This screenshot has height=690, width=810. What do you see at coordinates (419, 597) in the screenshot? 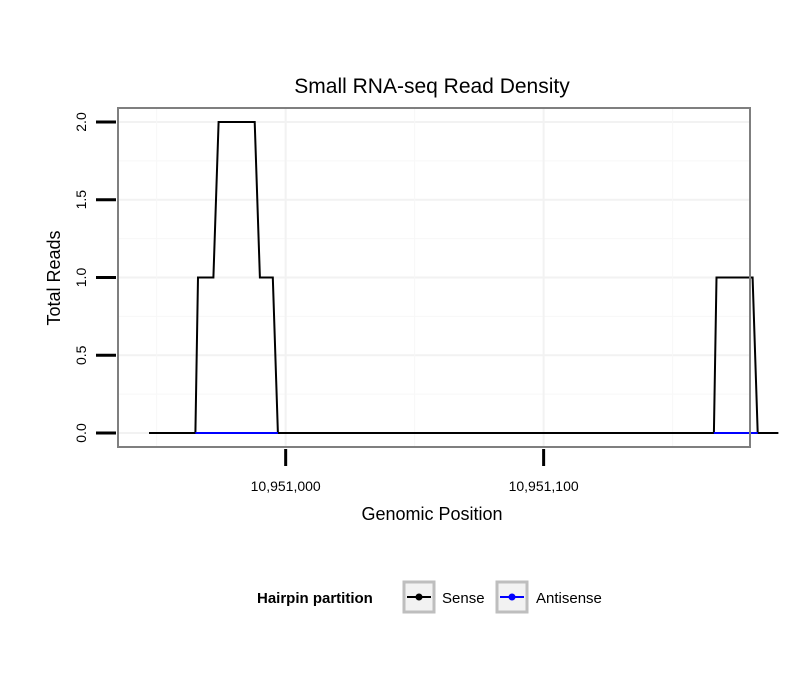
I see `legend-swatch-sense-point` at bounding box center [419, 597].